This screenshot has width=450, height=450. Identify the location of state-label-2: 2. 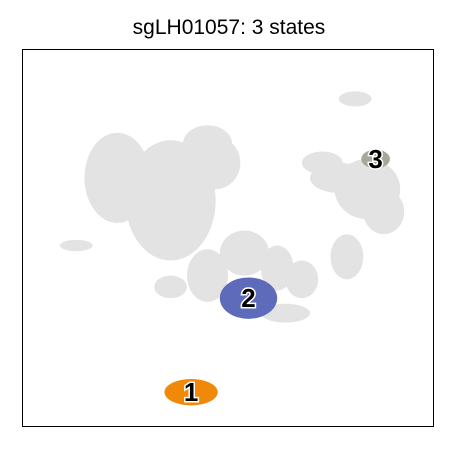
(248, 298).